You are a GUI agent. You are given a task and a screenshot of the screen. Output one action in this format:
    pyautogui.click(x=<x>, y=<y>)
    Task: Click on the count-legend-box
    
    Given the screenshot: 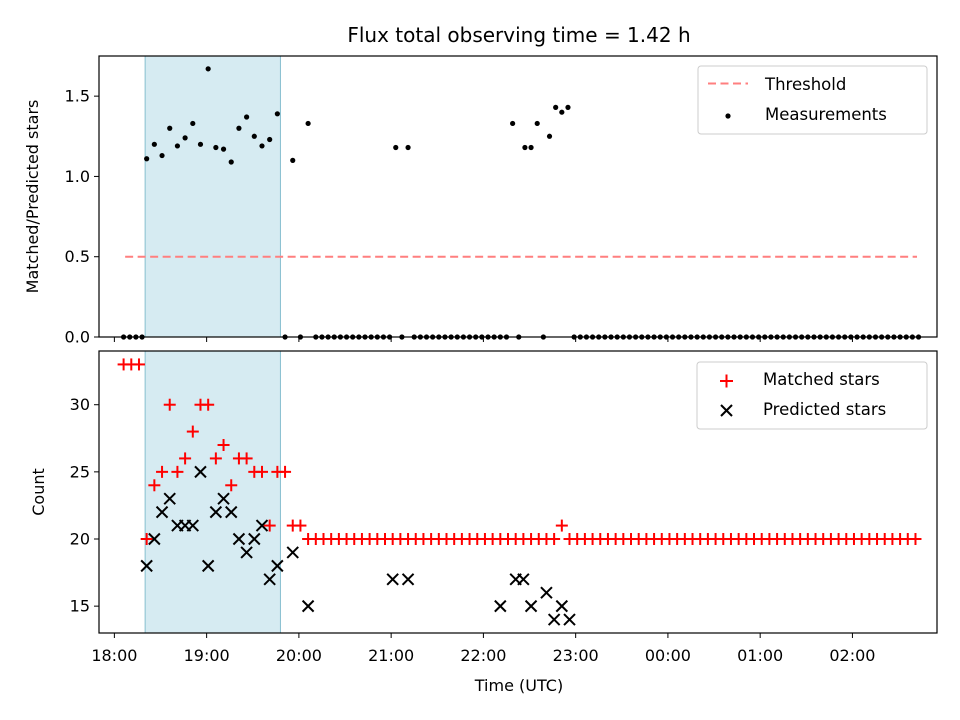 What is the action you would take?
    pyautogui.click(x=812, y=395)
    